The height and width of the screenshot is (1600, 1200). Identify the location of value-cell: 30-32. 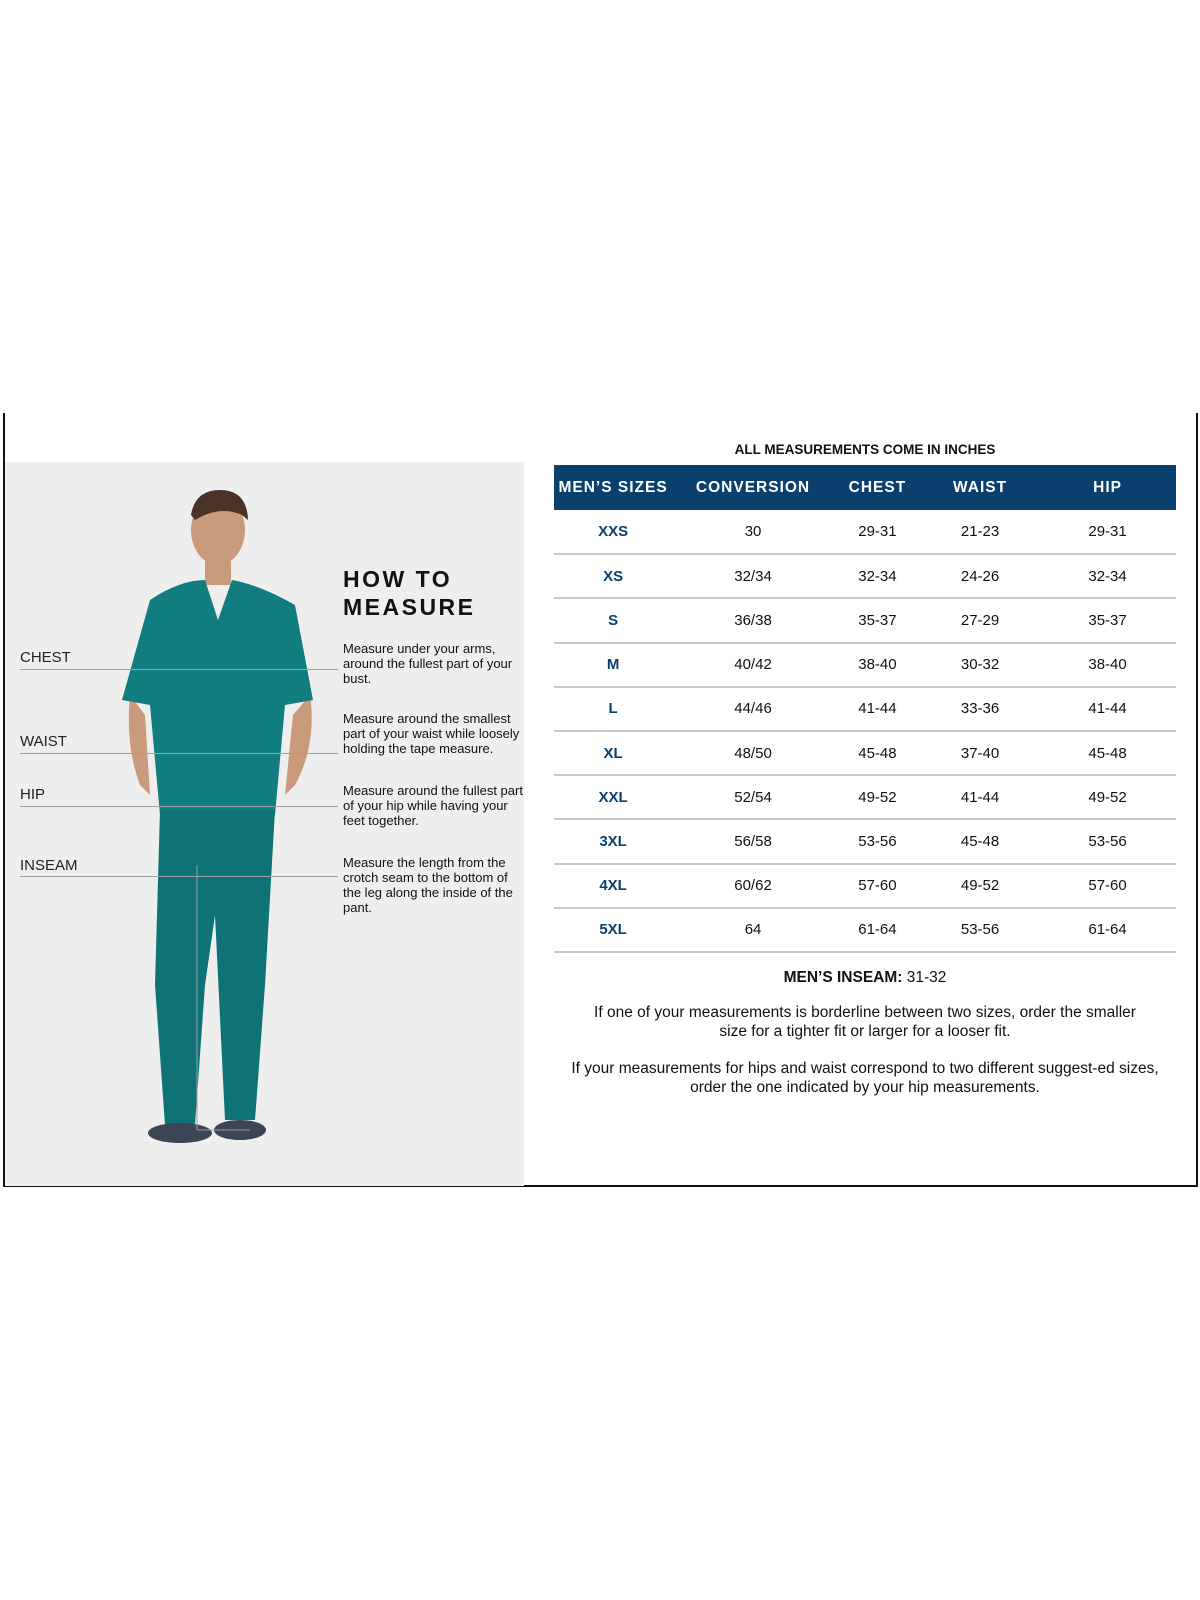
(980, 665).